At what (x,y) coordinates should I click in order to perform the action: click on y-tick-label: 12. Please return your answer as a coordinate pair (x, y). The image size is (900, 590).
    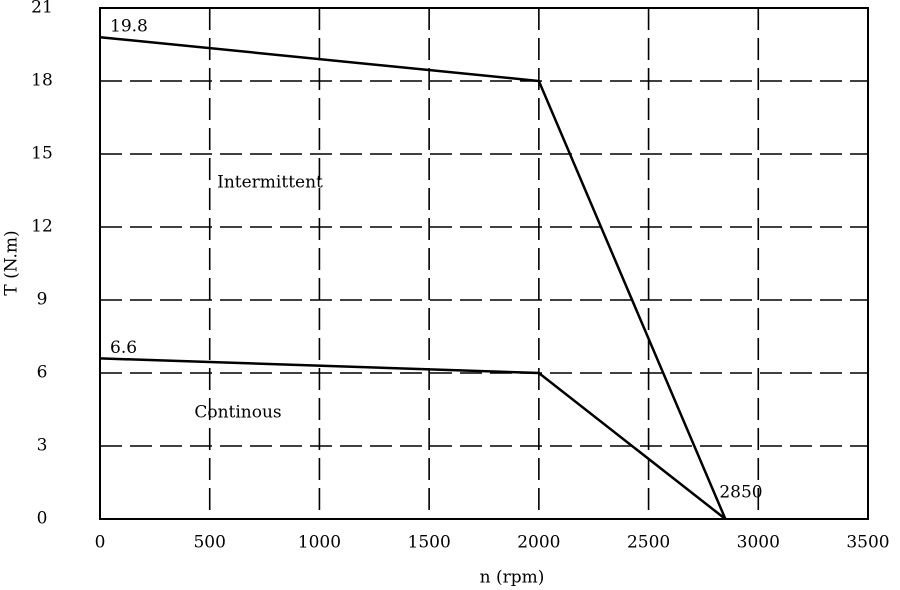
    Looking at the image, I should click on (42, 227).